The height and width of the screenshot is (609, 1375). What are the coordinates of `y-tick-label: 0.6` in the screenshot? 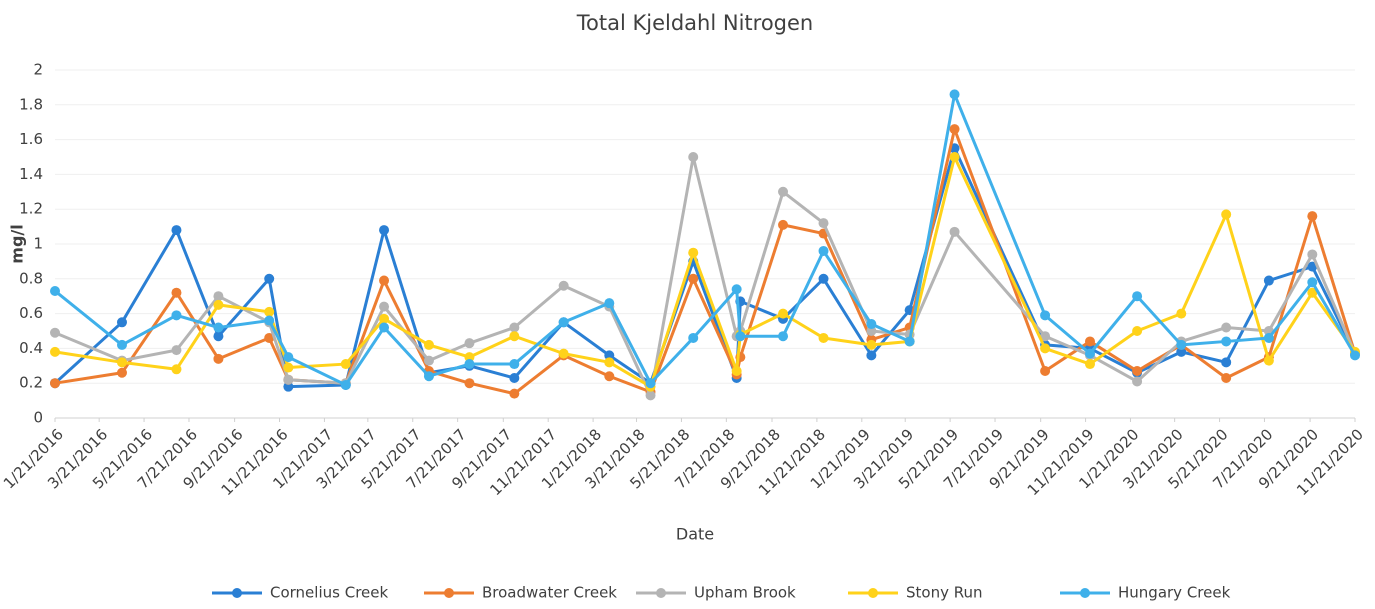 It's located at (31, 313).